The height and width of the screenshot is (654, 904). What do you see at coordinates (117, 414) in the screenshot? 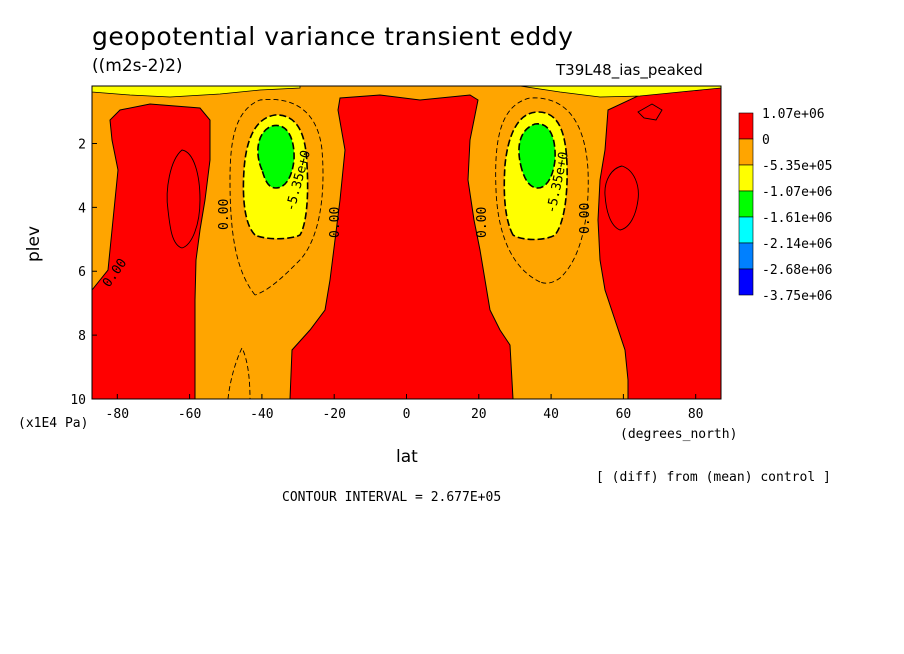
I see `x-tick-label: -80` at bounding box center [117, 414].